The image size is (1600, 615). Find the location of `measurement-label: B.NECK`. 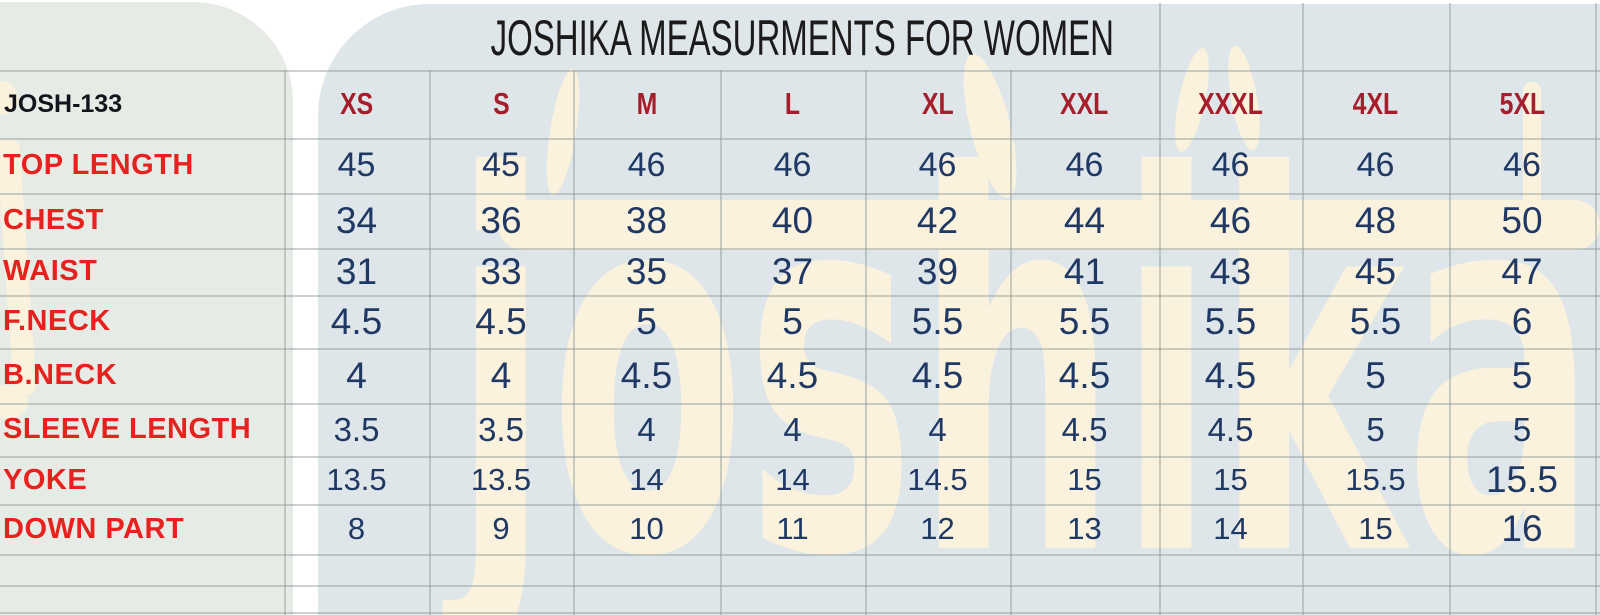

measurement-label: B.NECK is located at coordinates (60, 375).